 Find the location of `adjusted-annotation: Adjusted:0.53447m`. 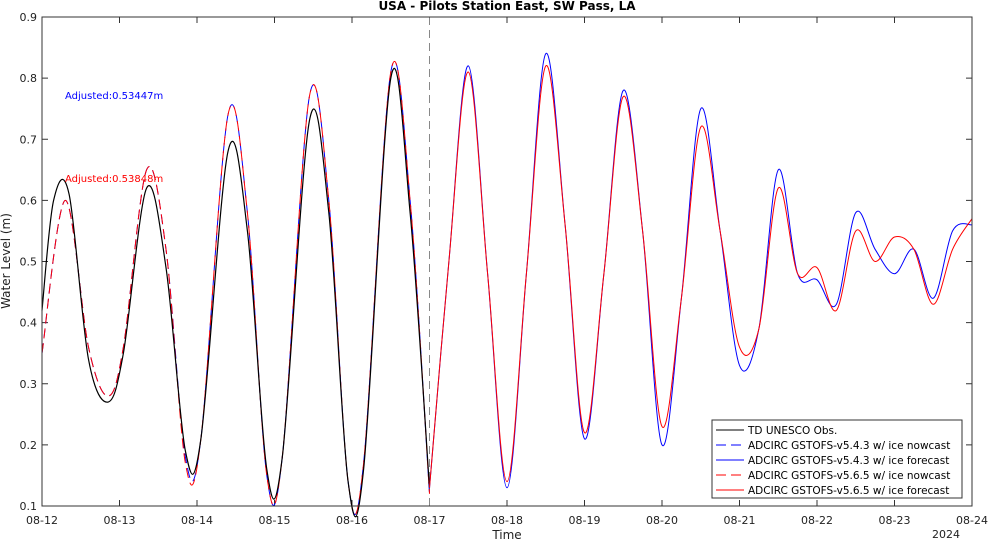

adjusted-annotation: Adjusted:0.53447m is located at coordinates (114, 96).